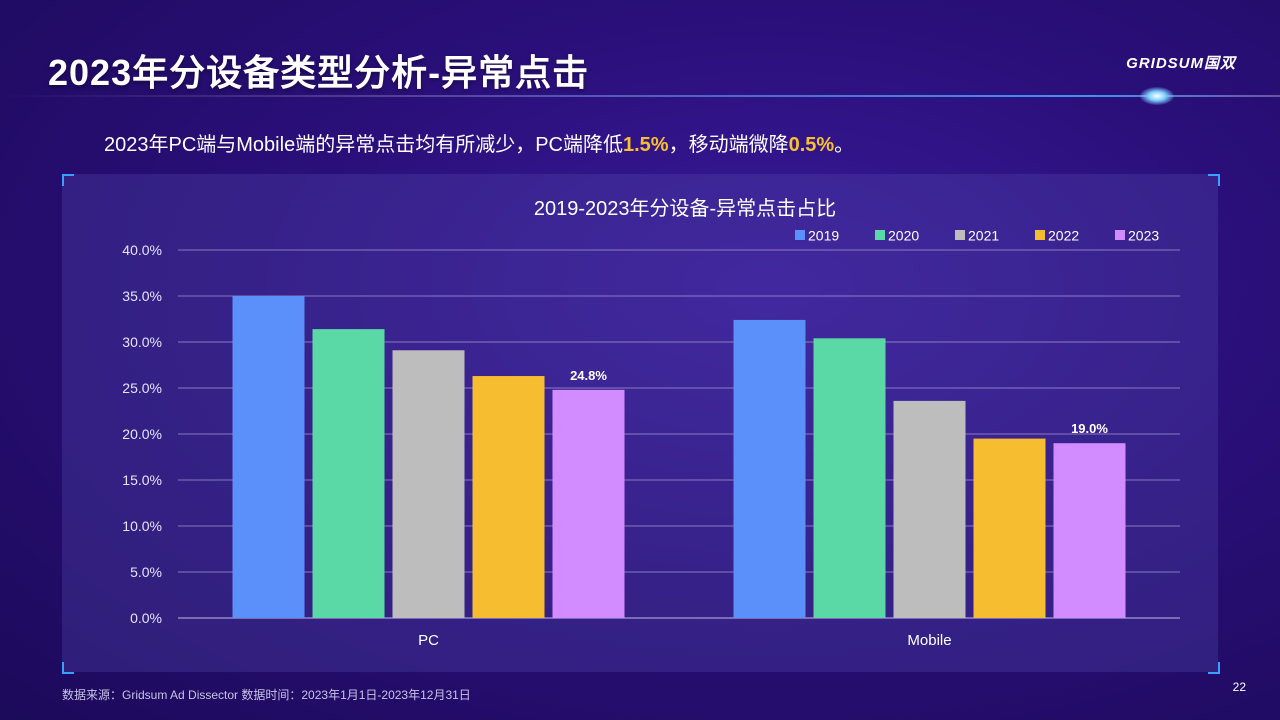 The width and height of the screenshot is (1280, 720). I want to click on y-tick-label: 30.0%, so click(142, 342).